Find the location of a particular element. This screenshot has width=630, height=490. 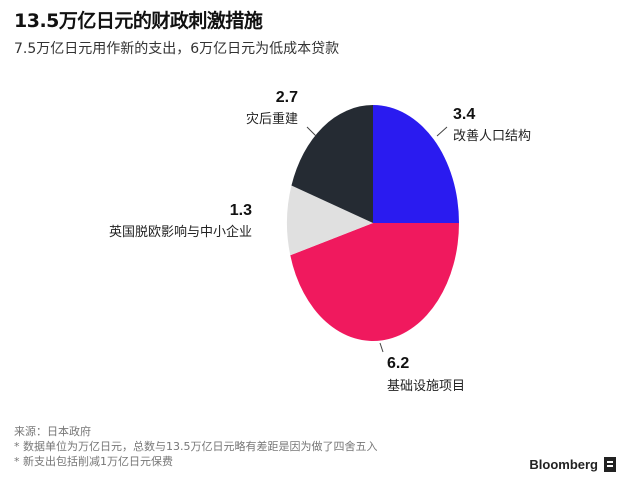

footnote-units: * 数据单位为万亿日元，总数与13.5万亿日元略有差距是因为做了四舍五入 is located at coordinates (196, 446).